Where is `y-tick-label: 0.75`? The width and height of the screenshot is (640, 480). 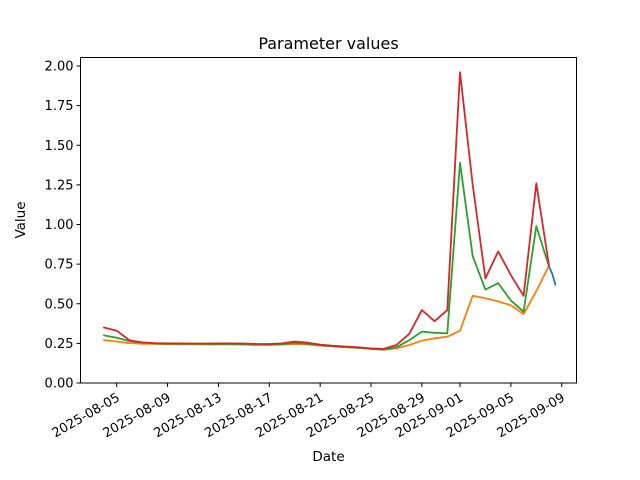 y-tick-label: 0.75 is located at coordinates (59, 265).